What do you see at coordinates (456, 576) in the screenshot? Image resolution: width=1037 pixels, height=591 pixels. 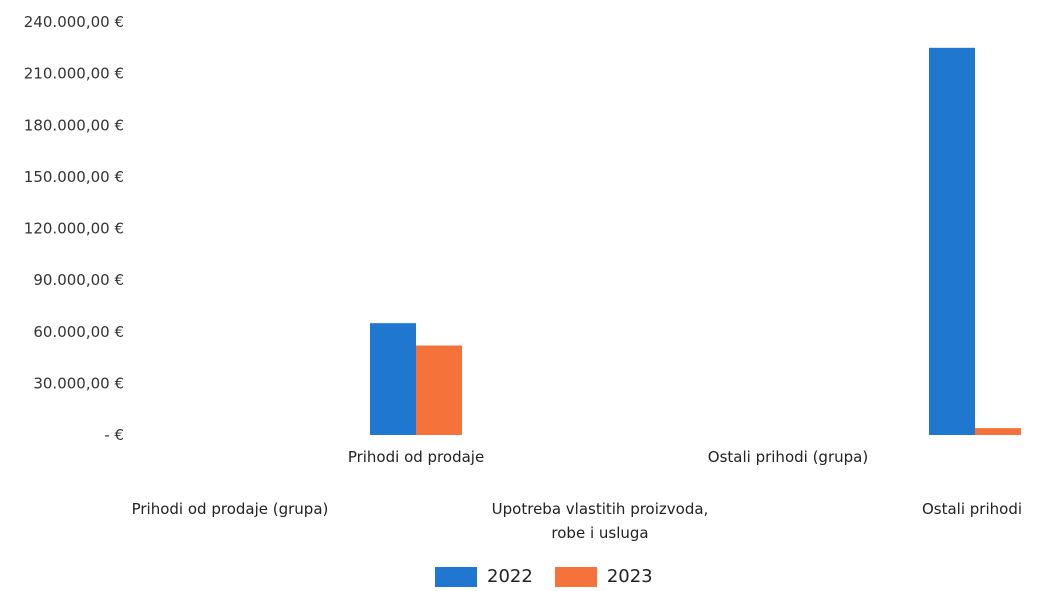 I see `legend-swatch-2022` at bounding box center [456, 576].